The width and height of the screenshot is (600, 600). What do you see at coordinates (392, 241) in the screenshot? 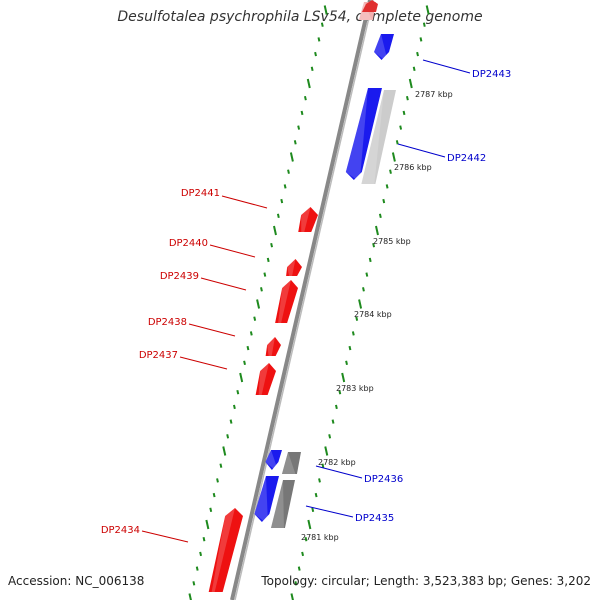
I see `kbp-label: 2785 kbp` at bounding box center [392, 241].